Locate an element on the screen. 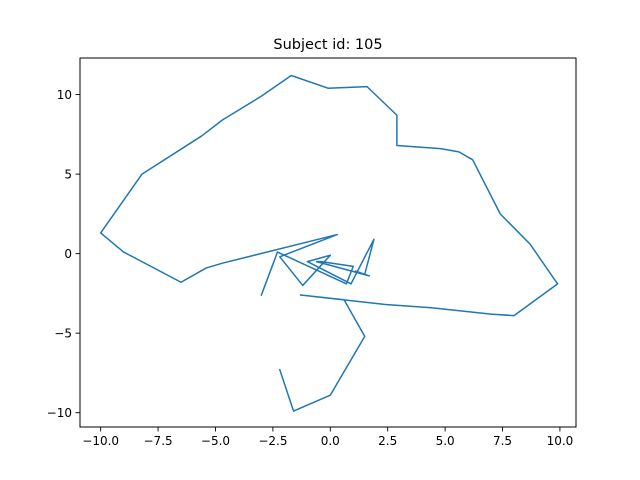 The height and width of the screenshot is (480, 640). x-tick-label: 5.0 is located at coordinates (445, 441).